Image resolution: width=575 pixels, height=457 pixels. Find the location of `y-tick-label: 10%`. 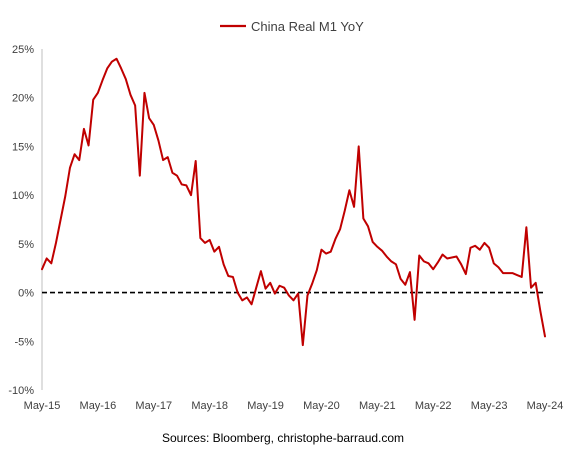

y-tick-label: 10% is located at coordinates (23, 196).